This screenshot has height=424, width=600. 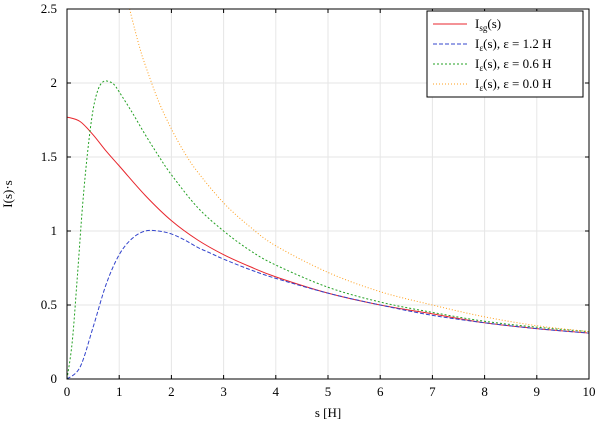 What do you see at coordinates (432, 391) in the screenshot?
I see `x-tick-label: 7` at bounding box center [432, 391].